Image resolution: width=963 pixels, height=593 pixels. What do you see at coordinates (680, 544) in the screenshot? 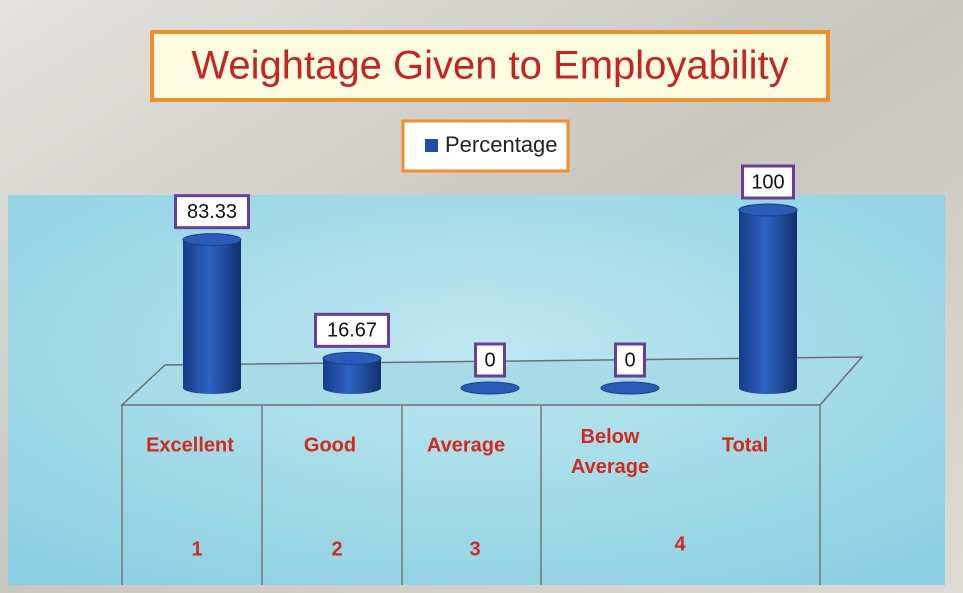
I see `category-number: 4` at bounding box center [680, 544].